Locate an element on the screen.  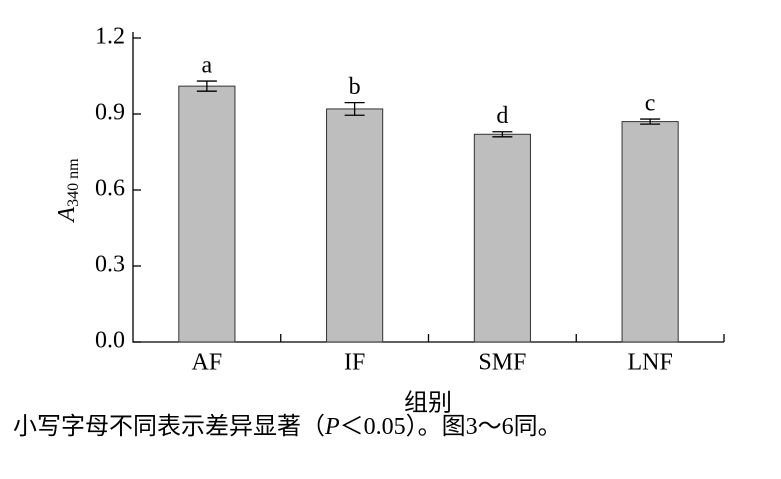
significance-letter: a is located at coordinates (207, 66).